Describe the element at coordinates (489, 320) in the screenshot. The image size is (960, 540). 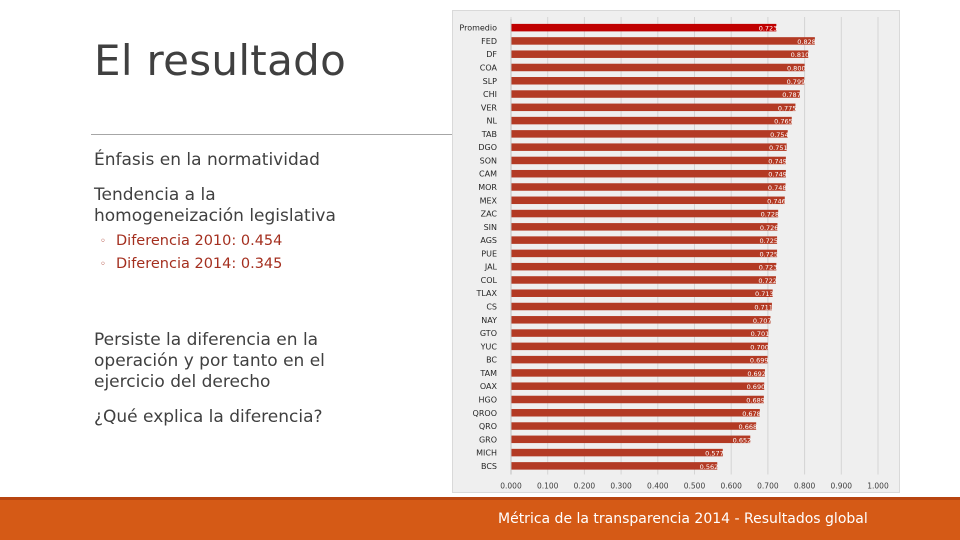
I see `category-label: NAY` at that location.